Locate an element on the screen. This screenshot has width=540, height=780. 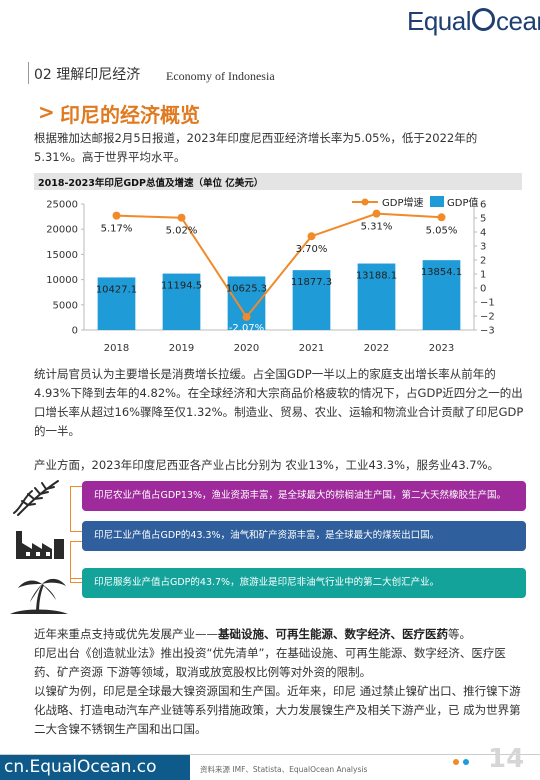
y-left-tick-label: 15000 is located at coordinates (62, 255).